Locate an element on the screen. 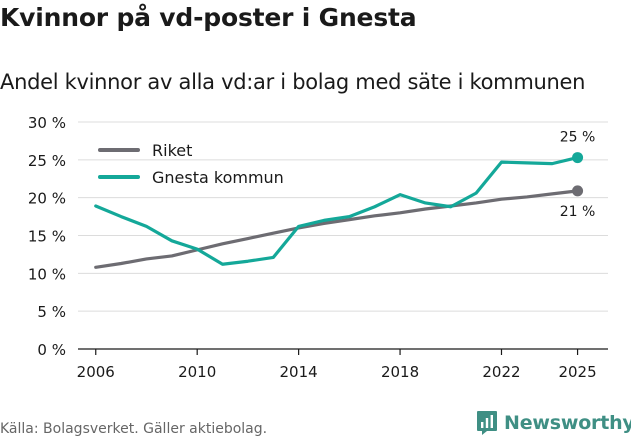 Image resolution: width=631 pixels, height=439 pixels. y-tick-label: 15 % is located at coordinates (47, 237).